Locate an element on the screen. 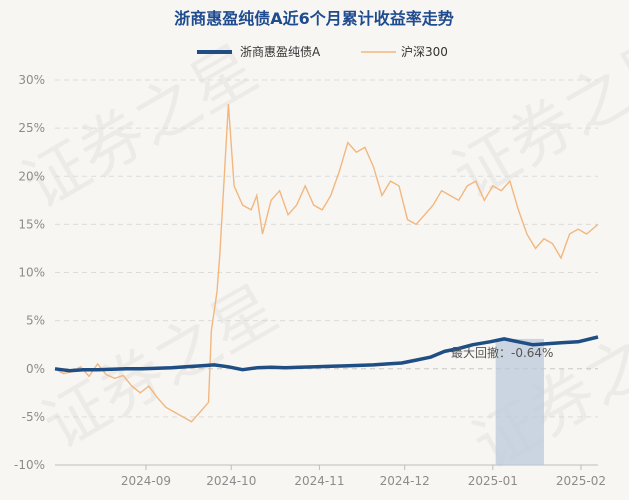 Image resolution: width=629 pixels, height=500 pixels. x-tick-label: 2025-01 is located at coordinates (493, 481).